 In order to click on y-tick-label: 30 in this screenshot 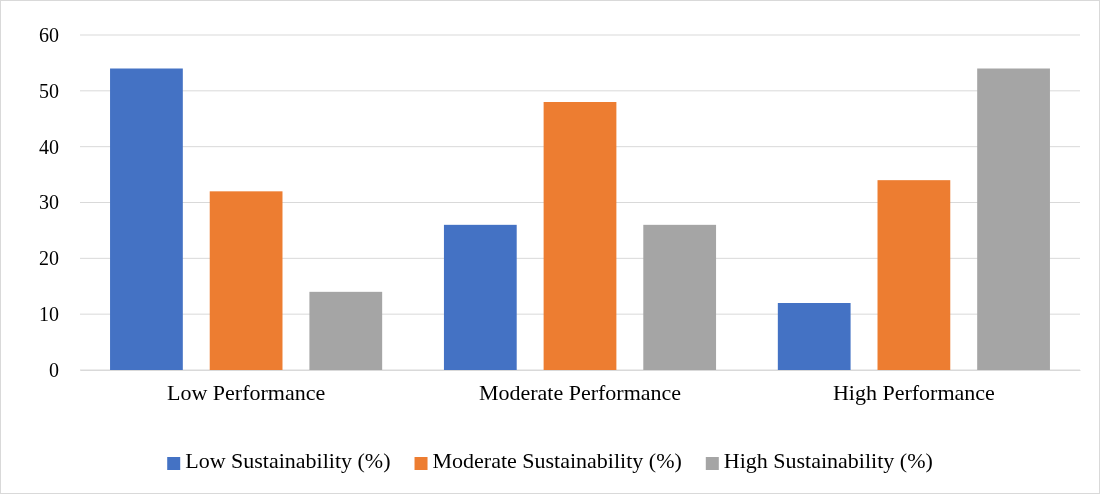, I will do `click(49, 202)`.